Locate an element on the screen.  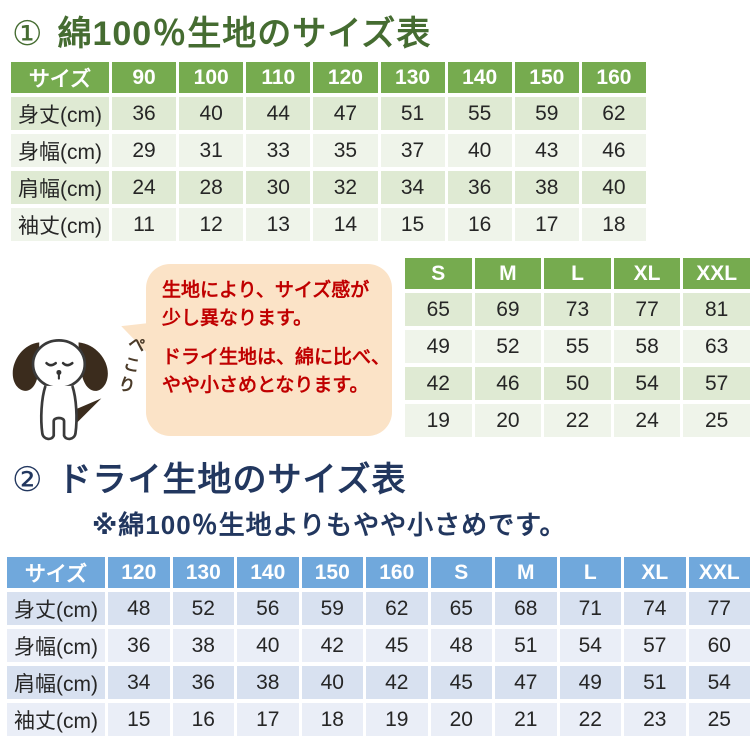
size-cell: 35 is located at coordinates (345, 150).